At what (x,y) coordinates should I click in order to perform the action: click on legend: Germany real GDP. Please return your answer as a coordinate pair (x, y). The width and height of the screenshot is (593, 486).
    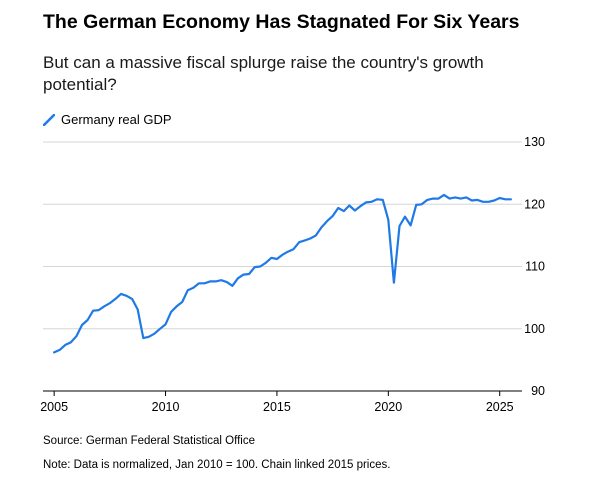
    Looking at the image, I should click on (107, 119).